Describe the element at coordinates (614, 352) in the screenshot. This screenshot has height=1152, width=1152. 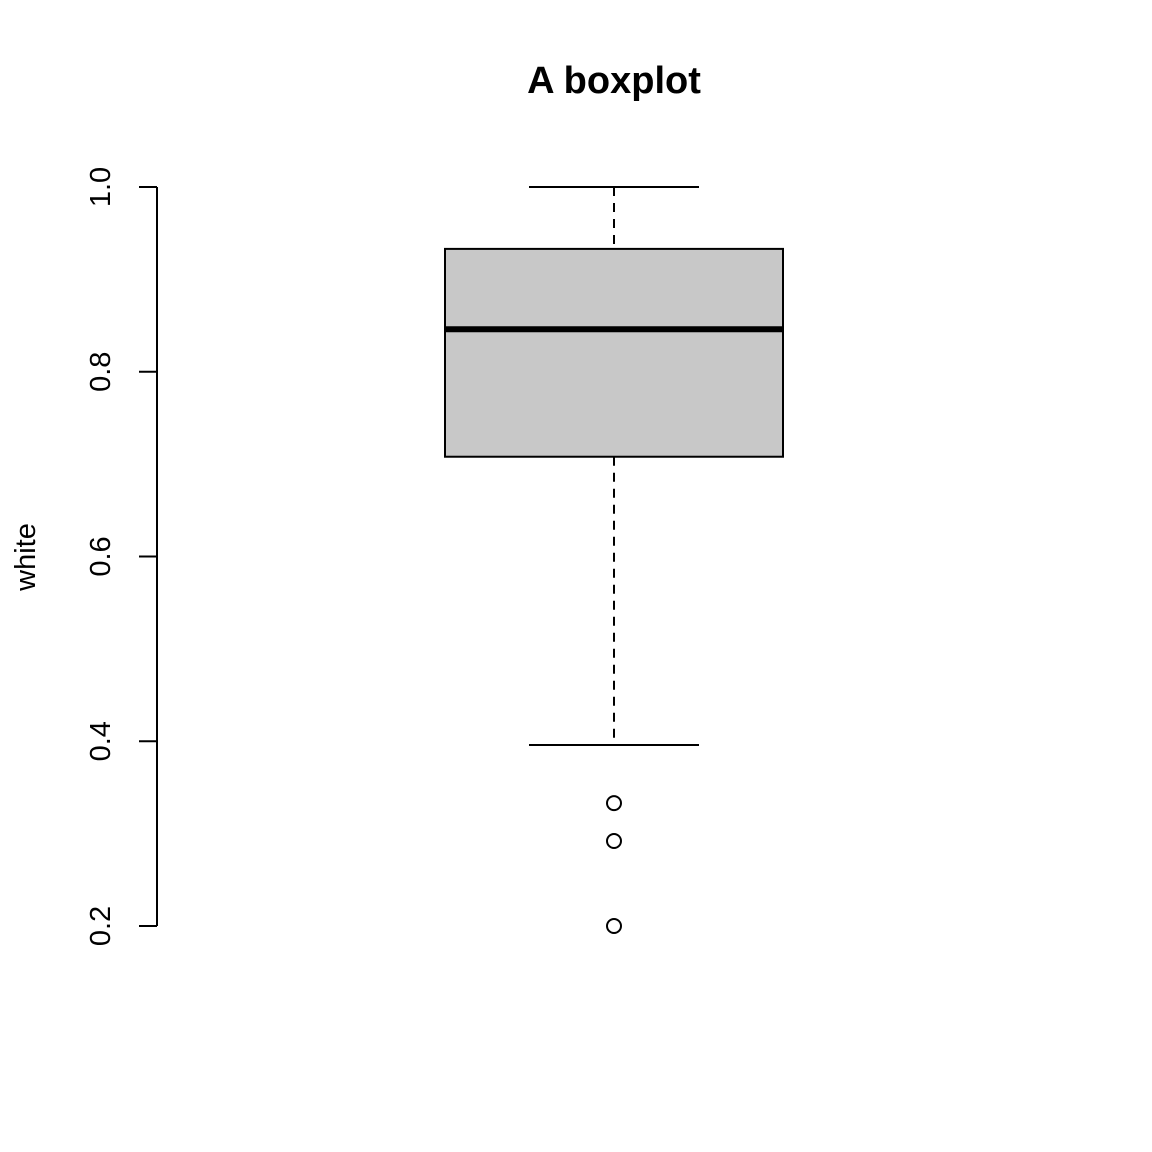
I see `iqr-box` at that location.